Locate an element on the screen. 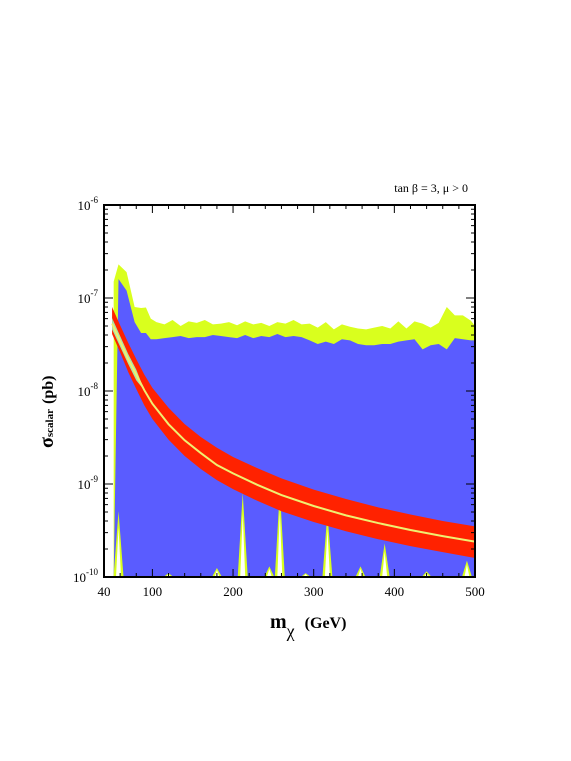 This screenshot has width=571, height=761. chart-annotation: tan β = 3, μ > 0 is located at coordinates (431, 188).